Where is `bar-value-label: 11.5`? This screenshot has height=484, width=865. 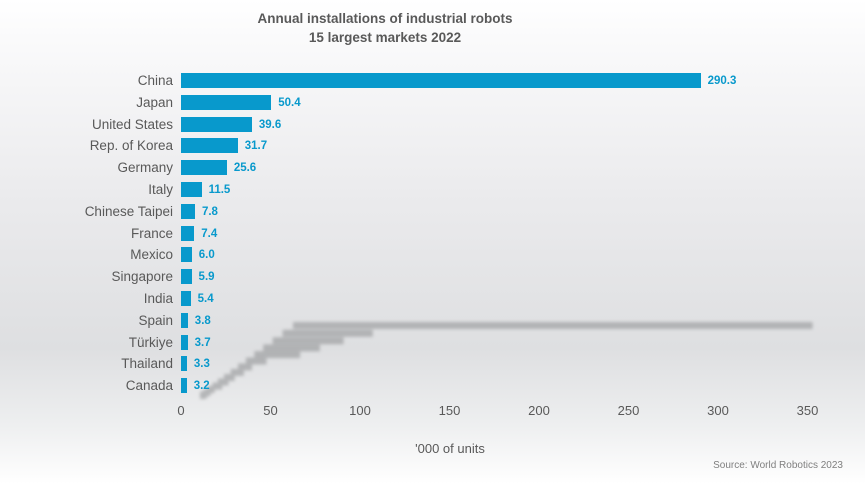 bar-value-label: 11.5 is located at coordinates (219, 190).